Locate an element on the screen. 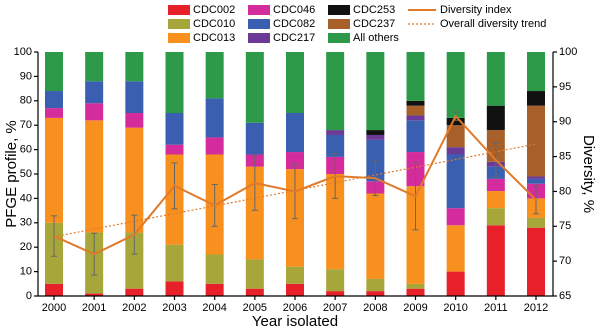 This screenshot has width=600, height=331. legend-label: Overall diversity trend is located at coordinates (493, 24).